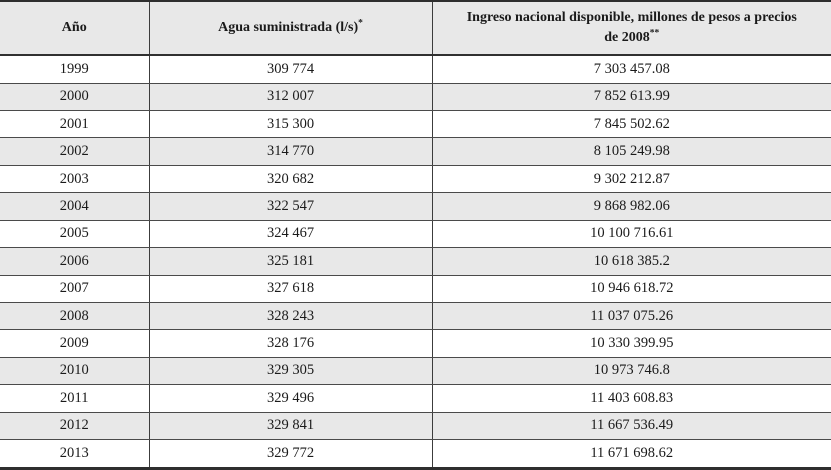  Describe the element at coordinates (631, 343) in the screenshot. I see `cell-ingreso: 10 330 399.95` at that location.